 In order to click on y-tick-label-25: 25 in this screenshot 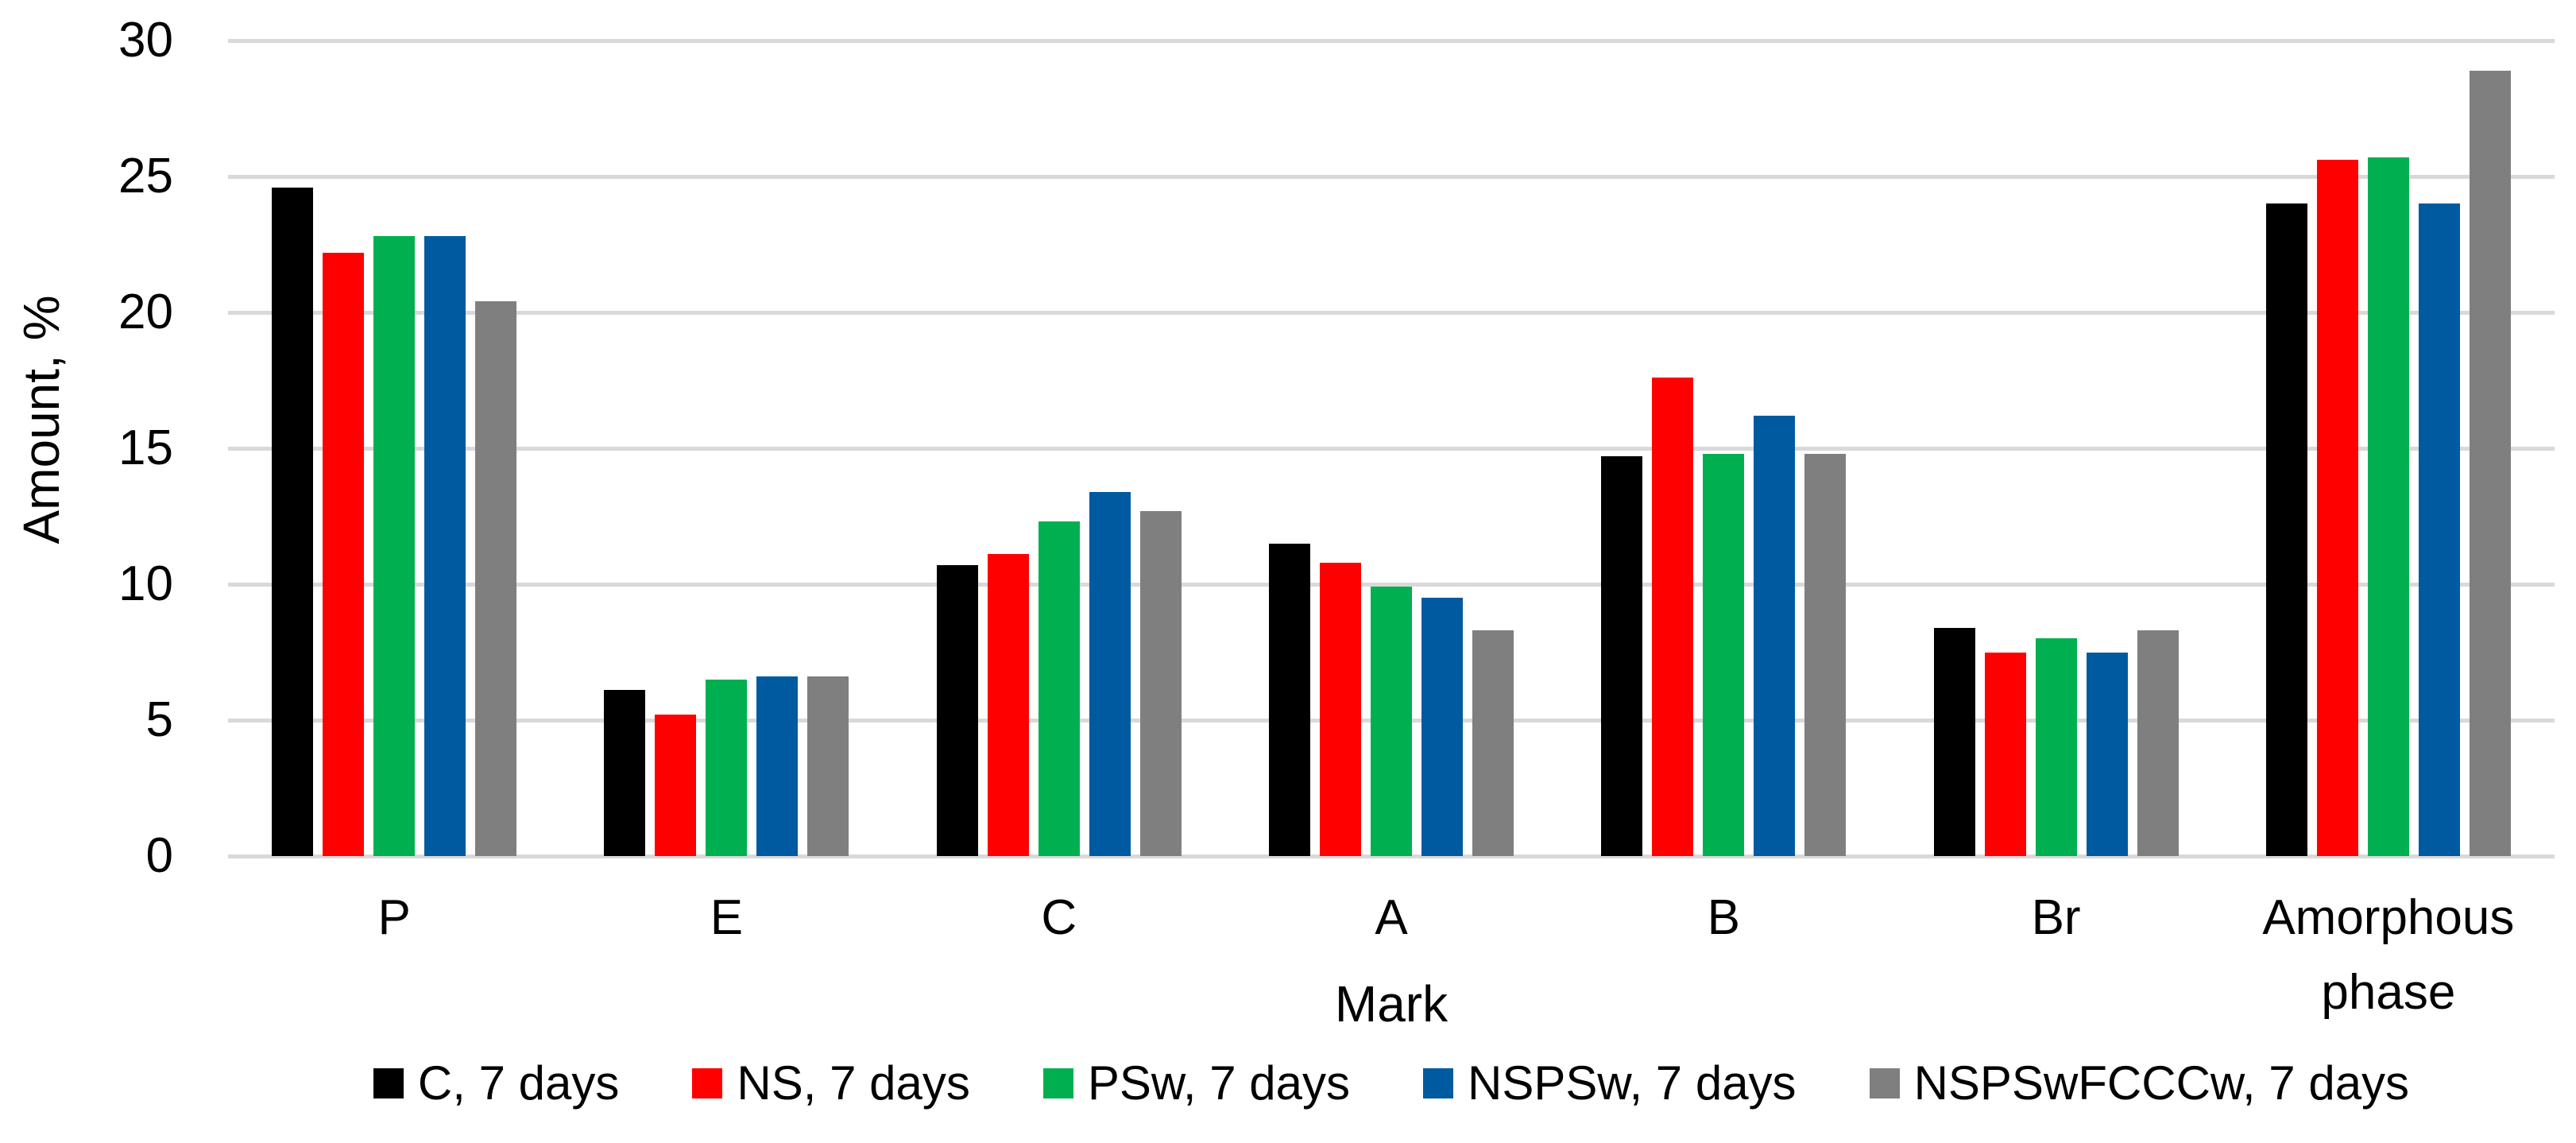, I will do `click(145, 176)`.